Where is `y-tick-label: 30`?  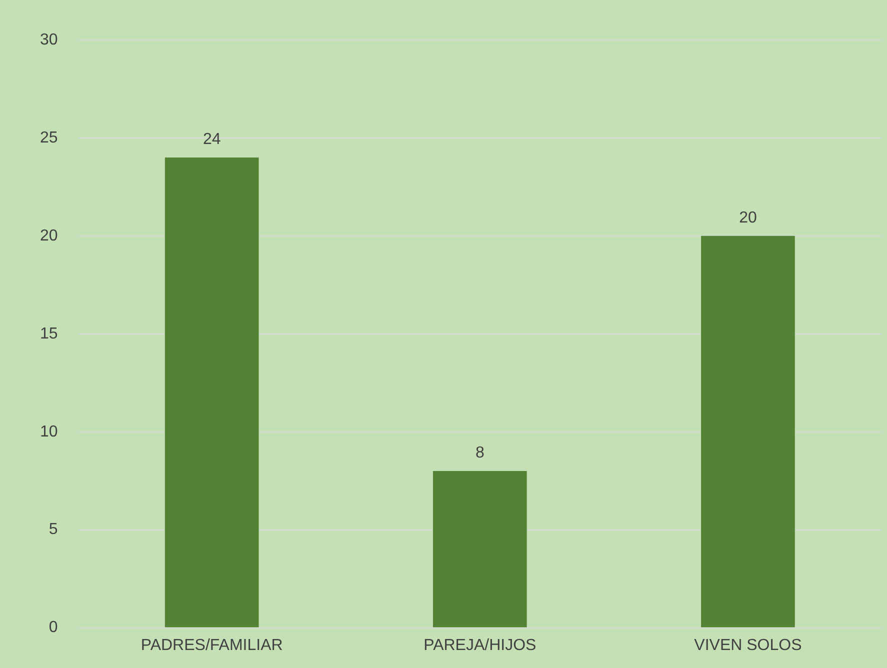
y-tick-label: 30 is located at coordinates (49, 39).